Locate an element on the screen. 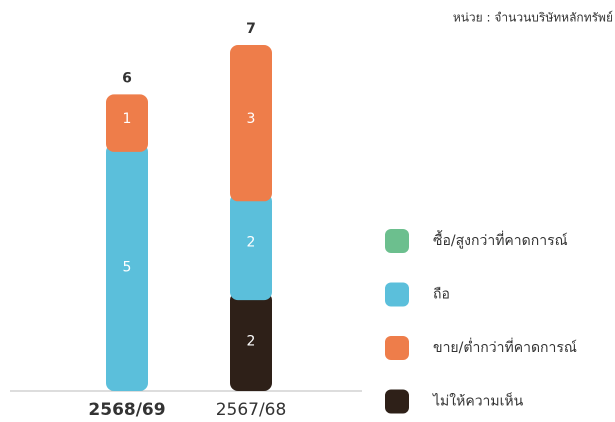  legend-label: ไม่ให้ความเห็น is located at coordinates (478, 401).